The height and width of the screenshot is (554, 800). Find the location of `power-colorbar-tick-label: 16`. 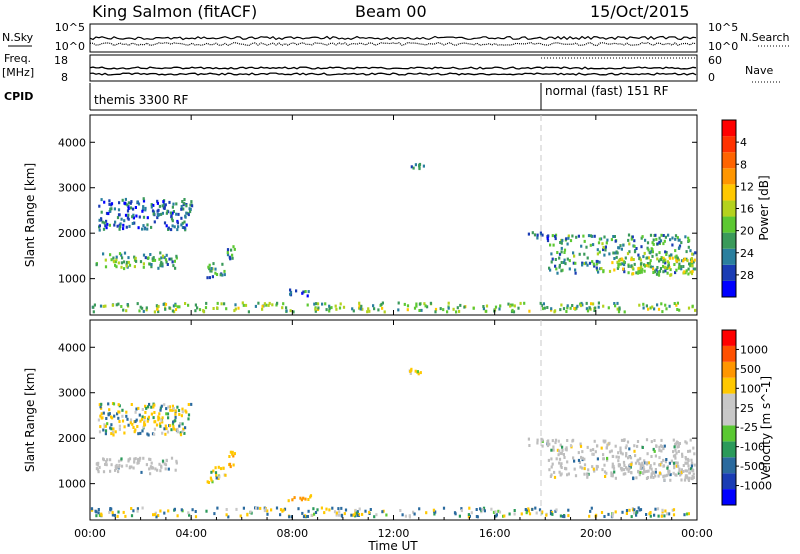

power-colorbar-tick-label: 16 is located at coordinates (747, 209).